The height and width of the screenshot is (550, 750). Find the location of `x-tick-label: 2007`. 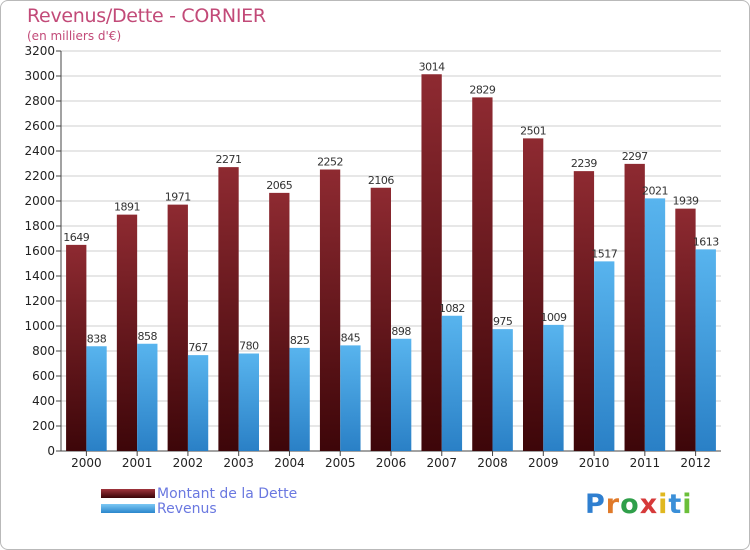

x-tick-label: 2007 is located at coordinates (441, 463).